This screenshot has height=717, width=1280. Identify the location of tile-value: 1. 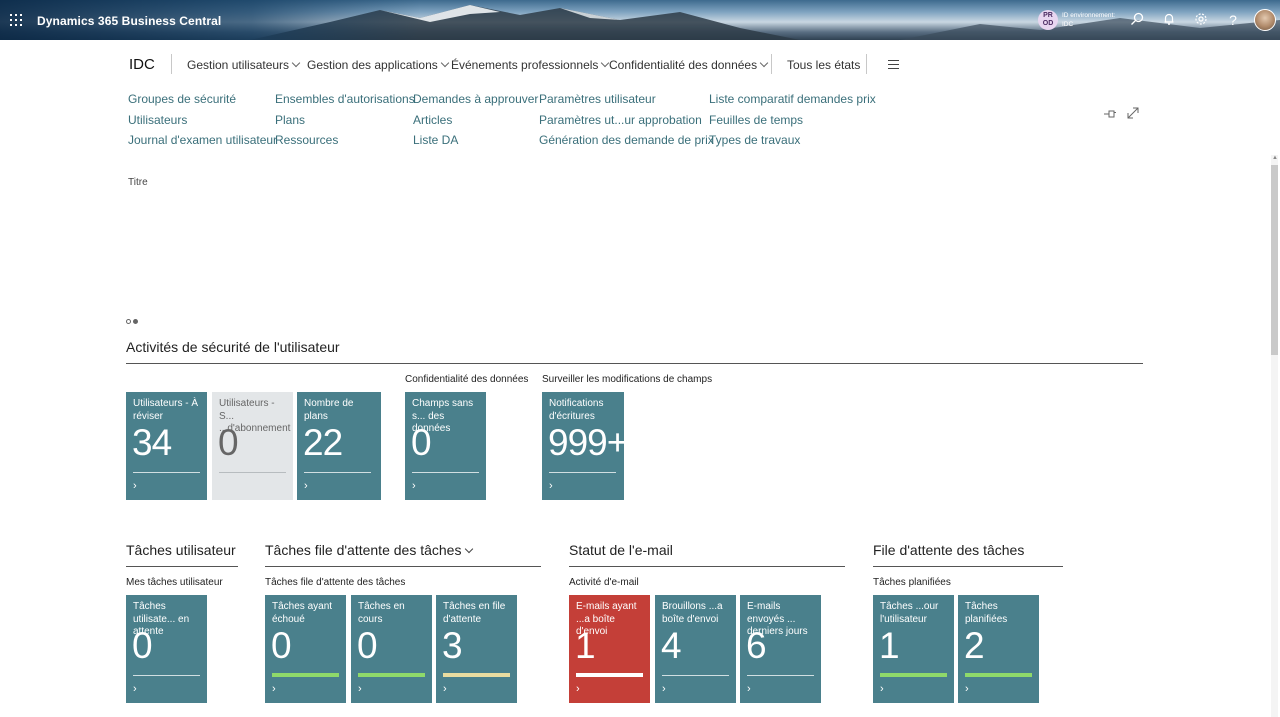
(889, 645).